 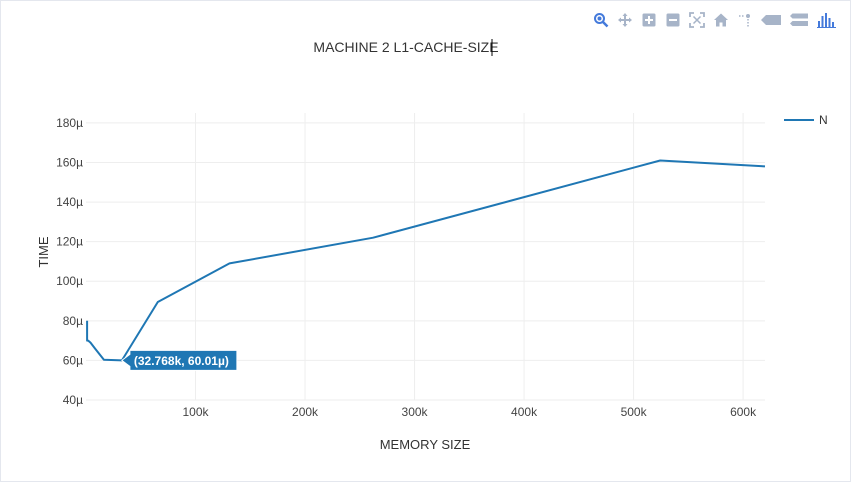 What do you see at coordinates (823, 120) in the screenshot?
I see `legend-label-n: N` at bounding box center [823, 120].